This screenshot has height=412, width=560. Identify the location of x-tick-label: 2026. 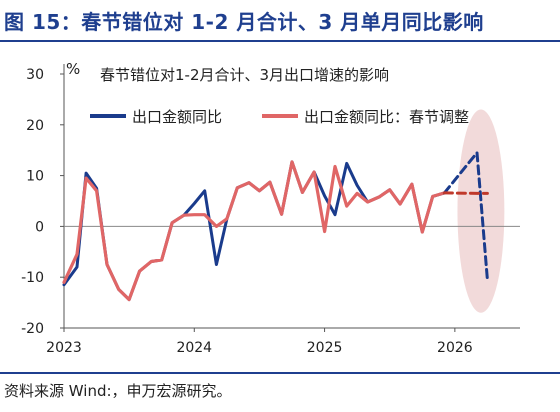
(455, 348).